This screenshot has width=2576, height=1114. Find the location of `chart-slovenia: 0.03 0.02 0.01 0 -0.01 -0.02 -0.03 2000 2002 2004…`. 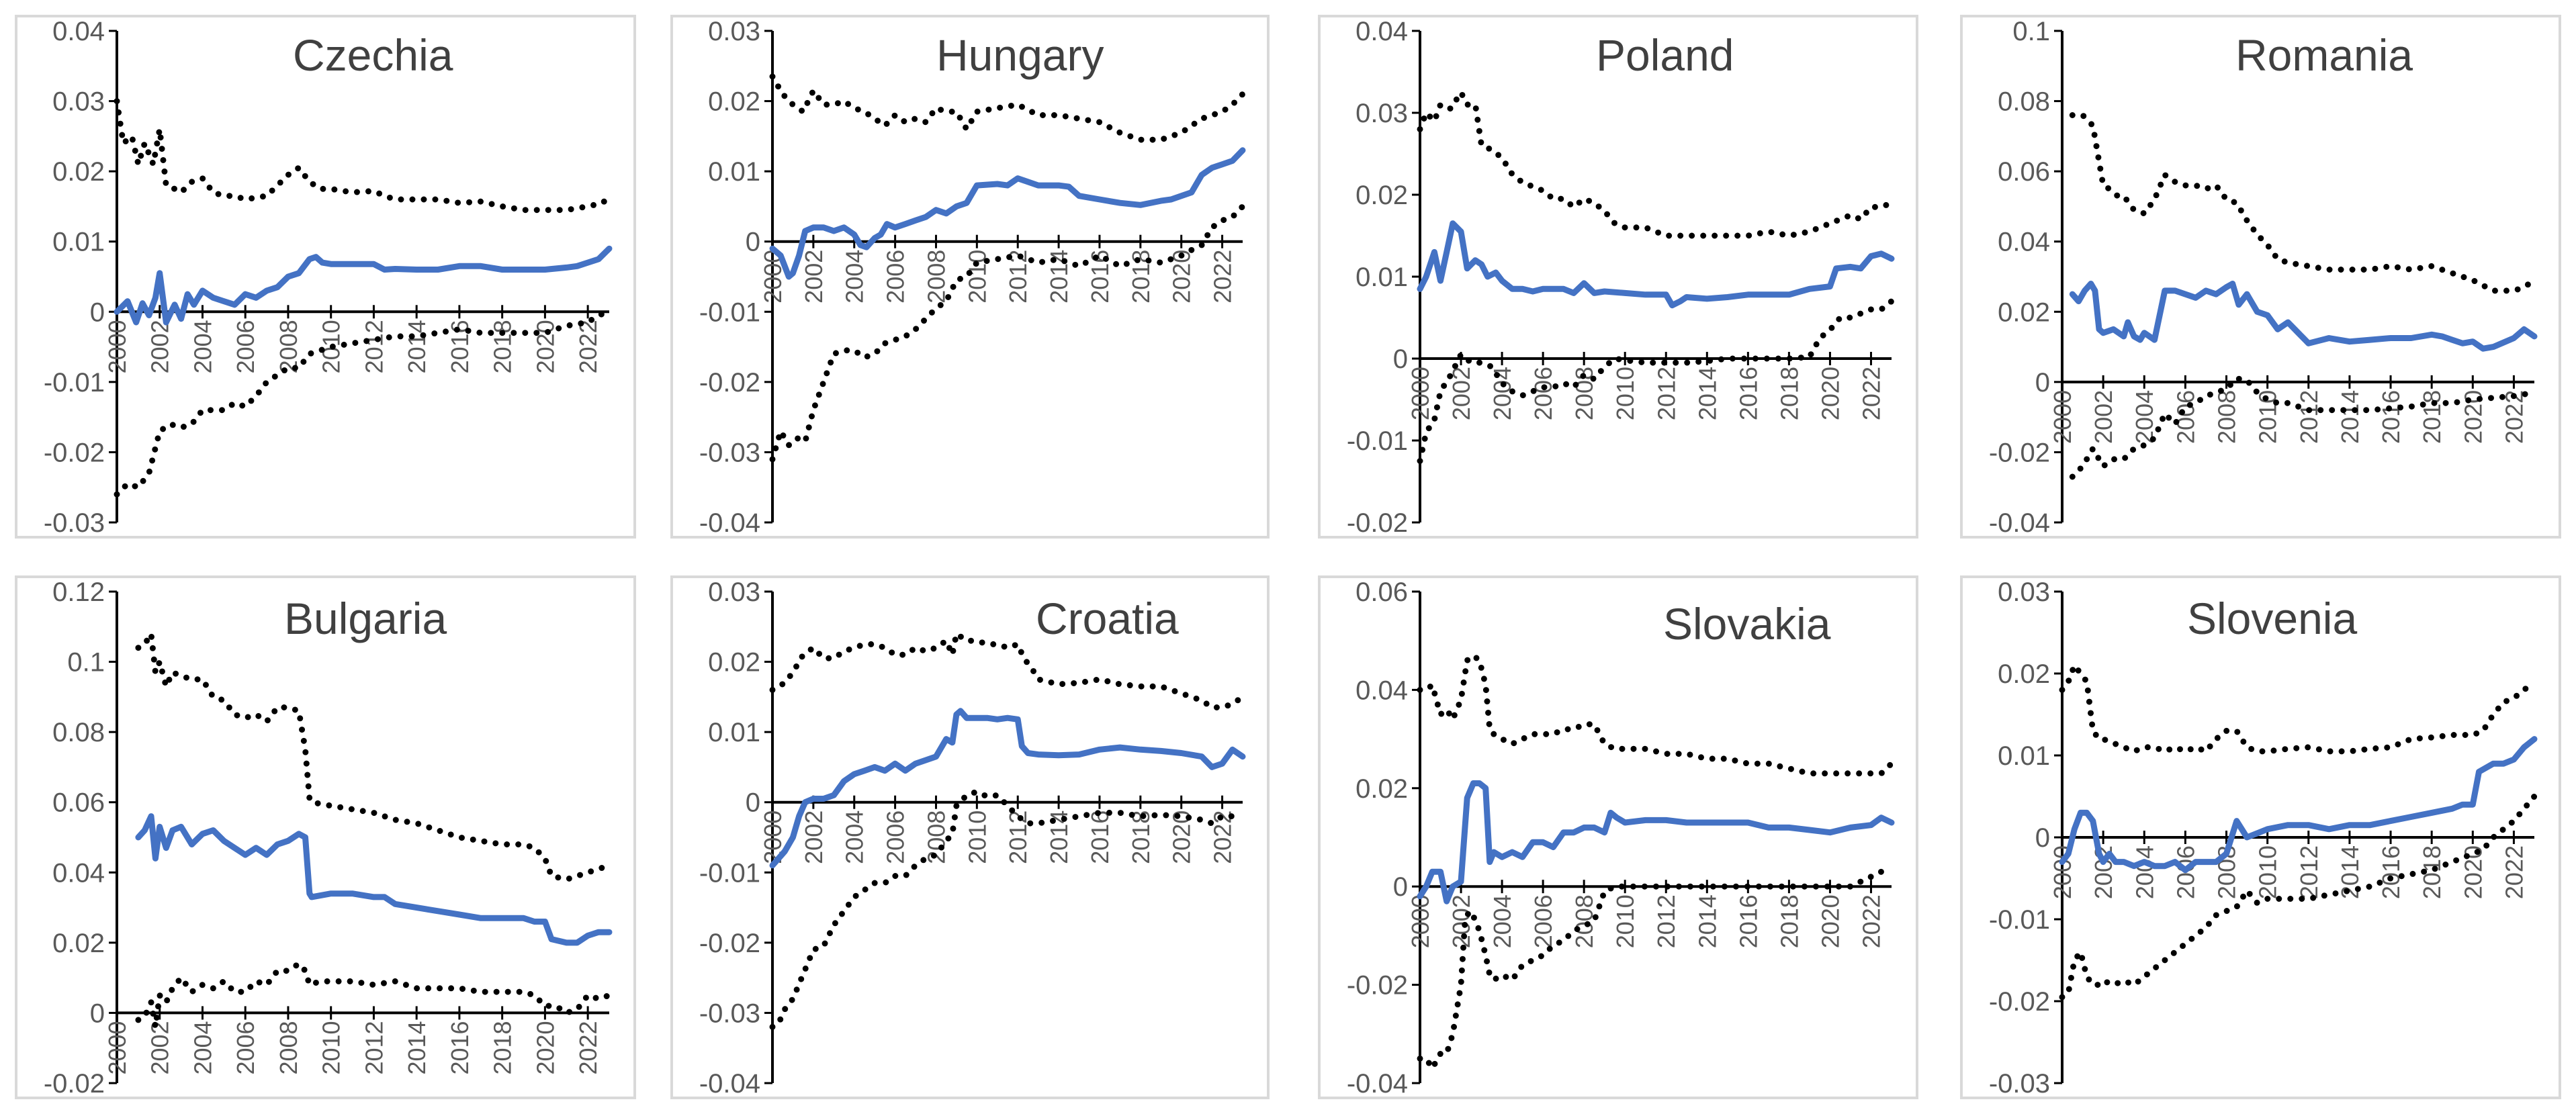

chart-slovenia: 0.03 0.02 0.01 0 -0.01 -0.02 -0.03 2000 2002 2004… is located at coordinates (2264, 838).